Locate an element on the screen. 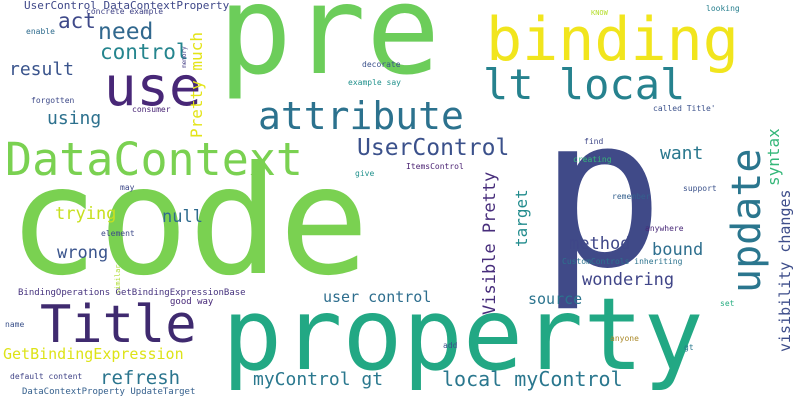 Image resolution: width=800 pixels, height=400 pixels. word-anywhere: anywhere is located at coordinates (664, 228).